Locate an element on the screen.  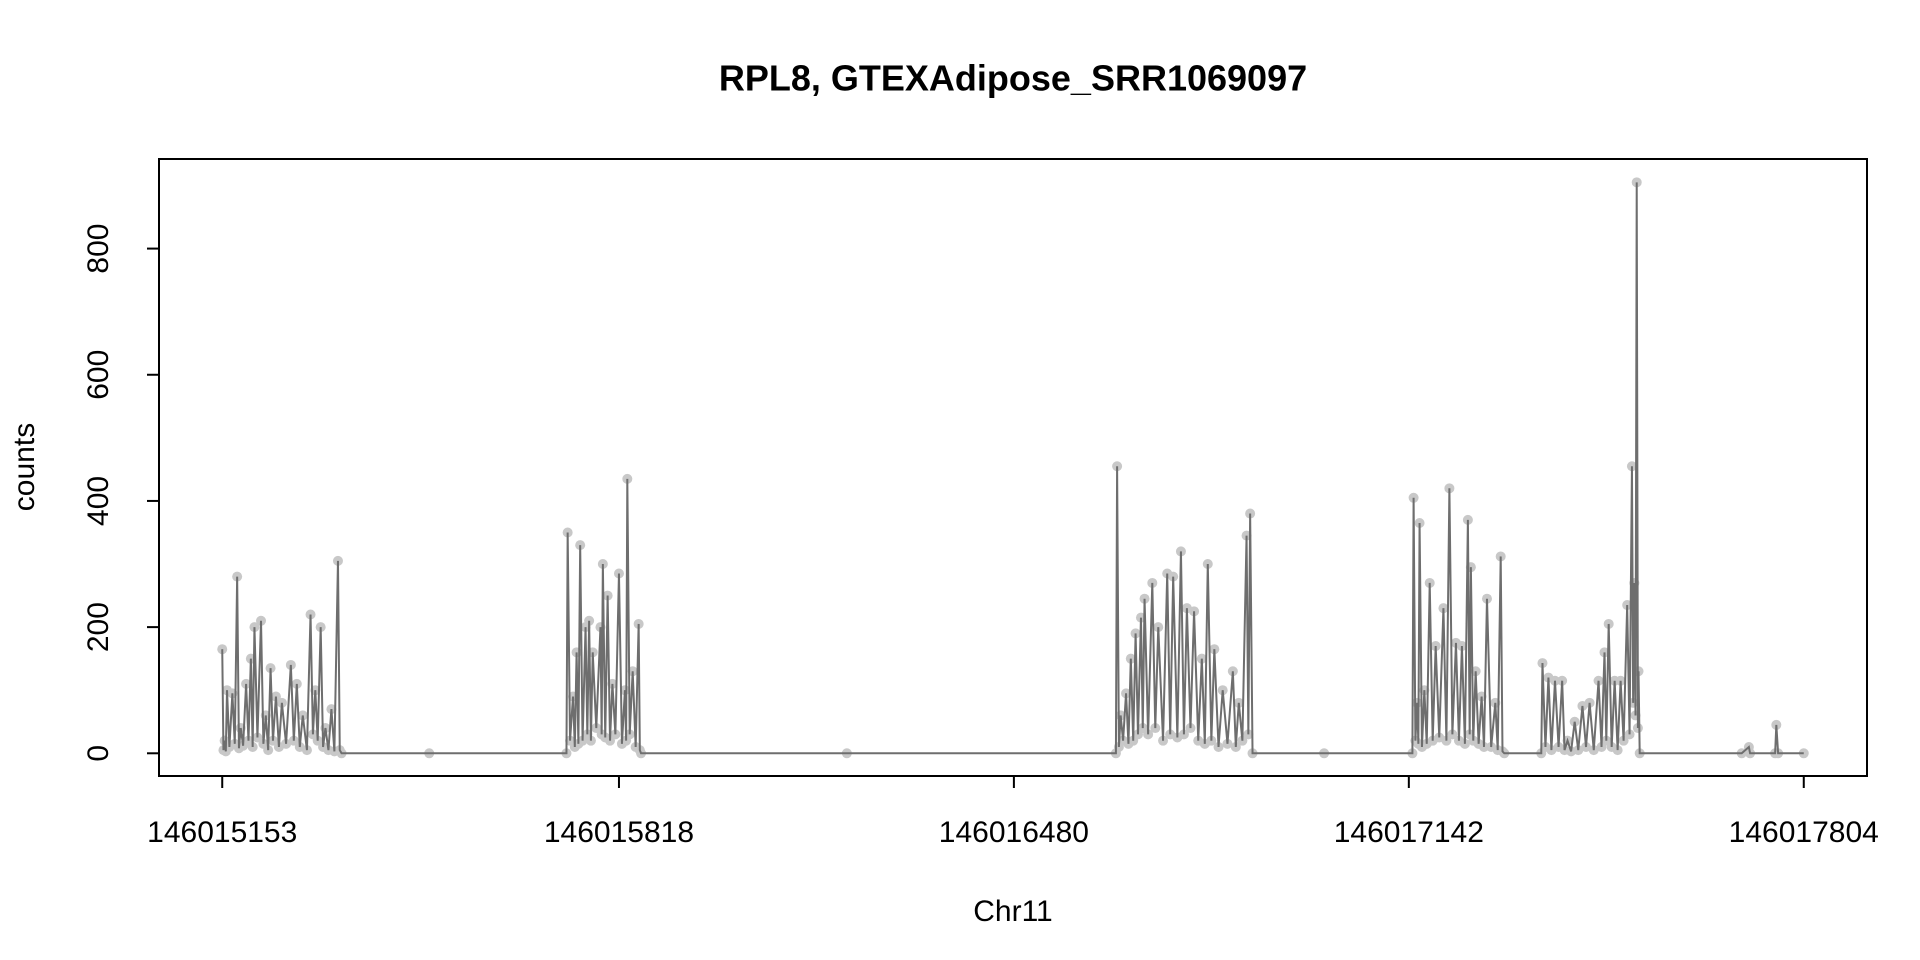
x-tick-label: 146015818 is located at coordinates (619, 832).